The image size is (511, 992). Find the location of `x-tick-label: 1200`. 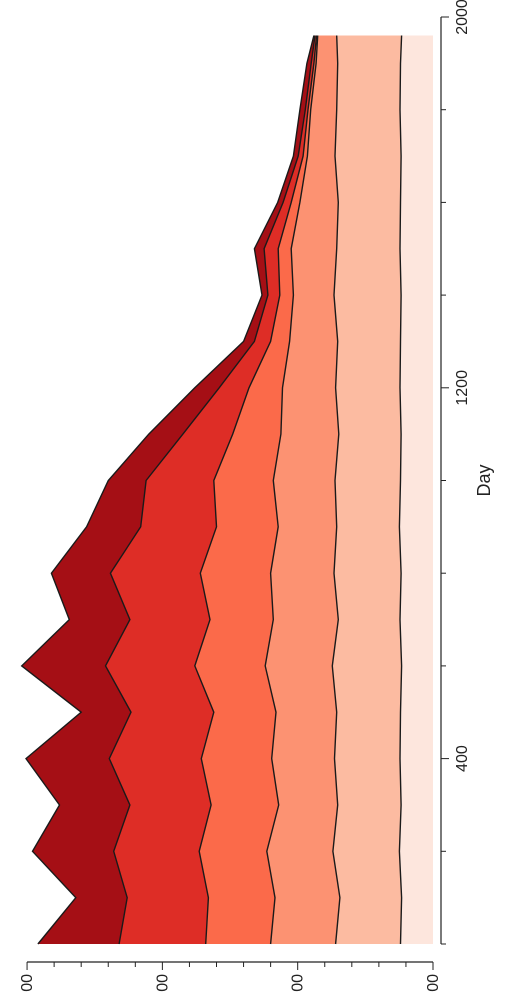

x-tick-label: 1200 is located at coordinates (462, 388).